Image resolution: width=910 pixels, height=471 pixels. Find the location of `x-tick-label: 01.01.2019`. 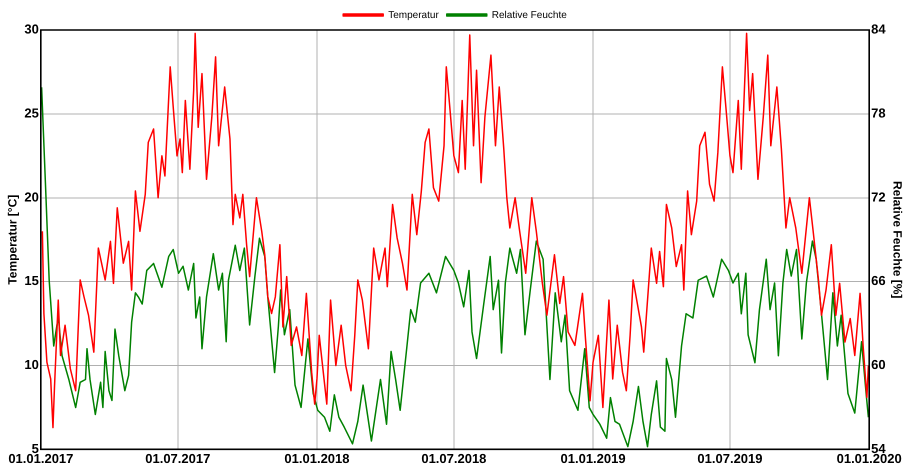

x-tick-label: 01.01.2019 is located at coordinates (593, 458).